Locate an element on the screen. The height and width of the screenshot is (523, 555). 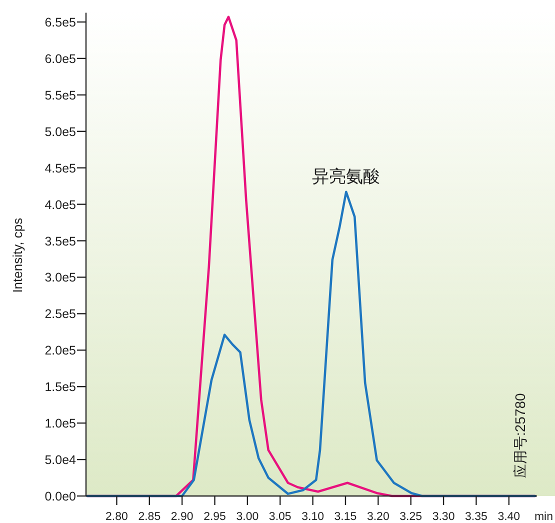
y-tick-label: 5.5e5 is located at coordinates (60, 95).